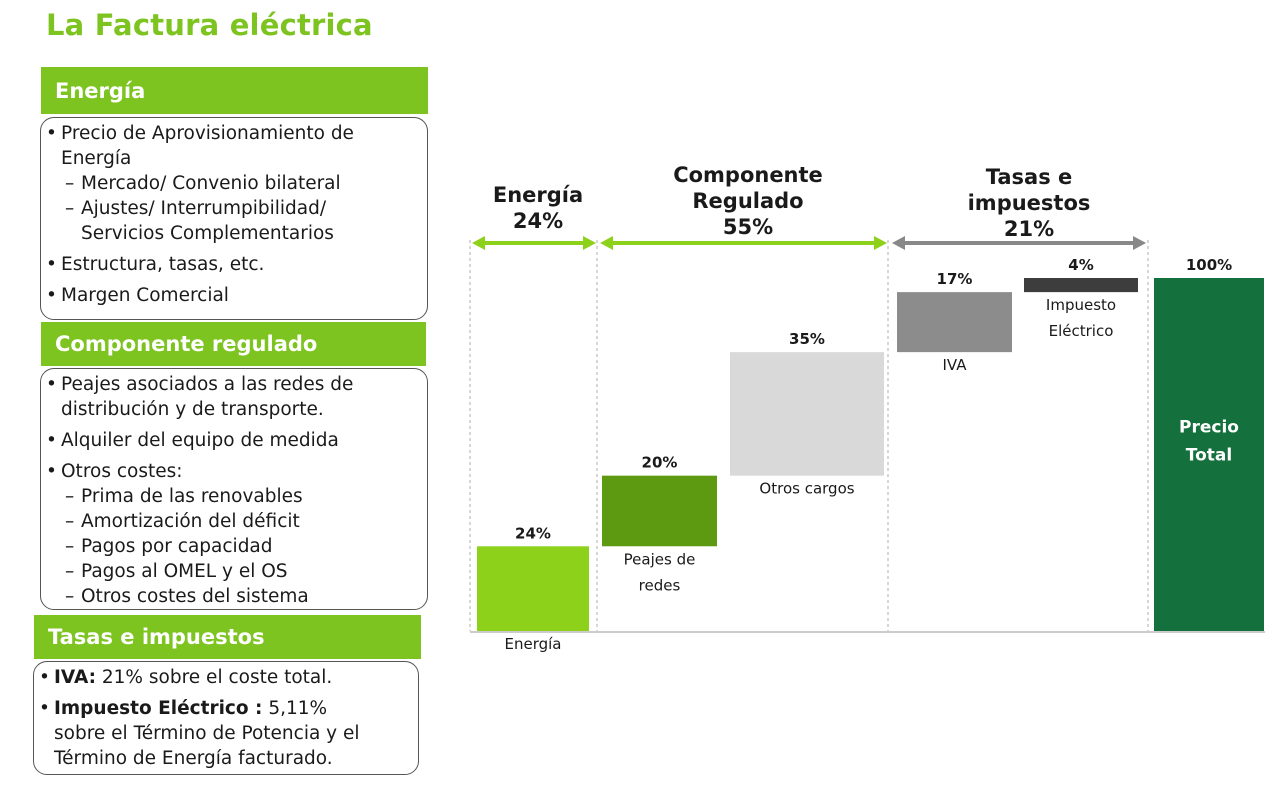 This screenshot has height=797, width=1280. I want to click on bar-value-label-1: 20%, so click(660, 463).